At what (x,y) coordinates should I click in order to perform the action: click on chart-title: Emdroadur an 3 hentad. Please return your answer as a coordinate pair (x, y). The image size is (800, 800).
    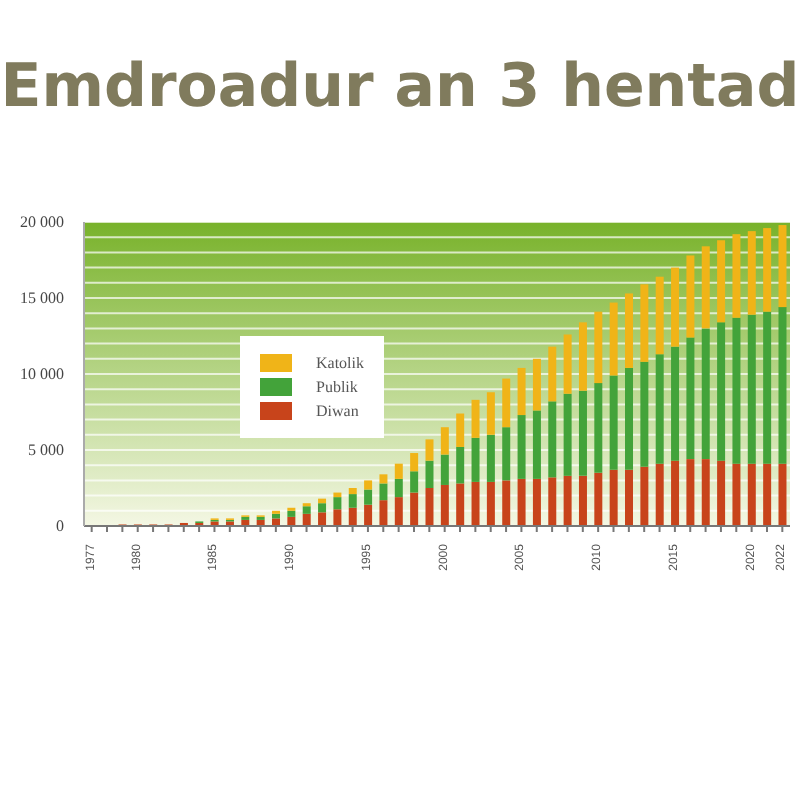
    Looking at the image, I should click on (400, 87).